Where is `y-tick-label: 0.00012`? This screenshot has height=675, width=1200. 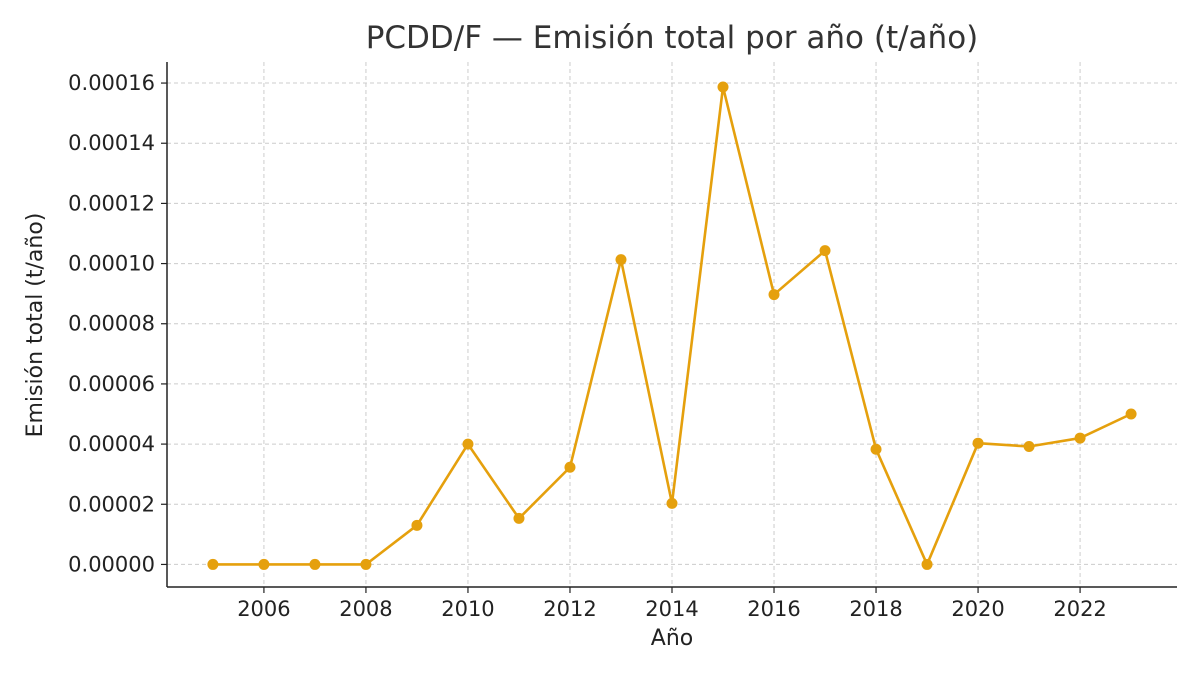
y-tick-label: 0.00012 is located at coordinates (111, 203).